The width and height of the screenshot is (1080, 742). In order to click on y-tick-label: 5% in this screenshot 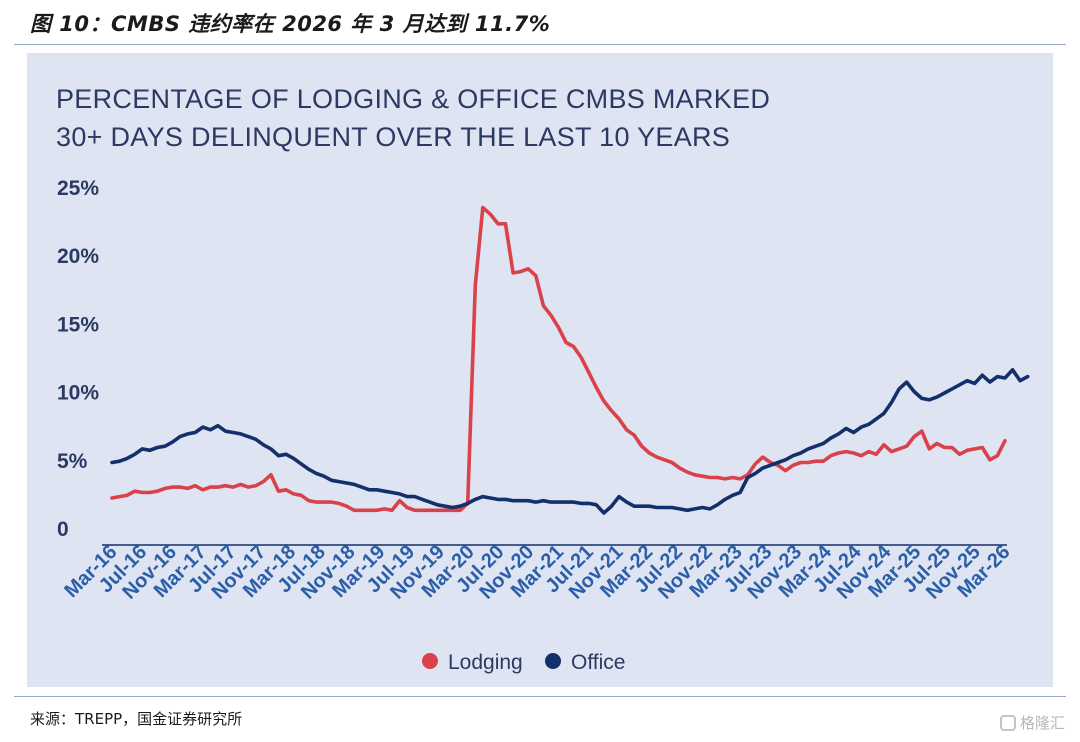, I will do `click(72, 461)`.